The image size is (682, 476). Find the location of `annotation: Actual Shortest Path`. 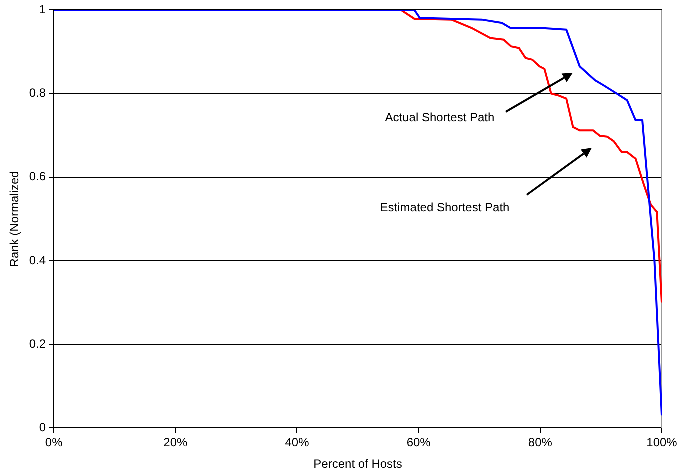

annotation: Actual Shortest Path is located at coordinates (440, 117).